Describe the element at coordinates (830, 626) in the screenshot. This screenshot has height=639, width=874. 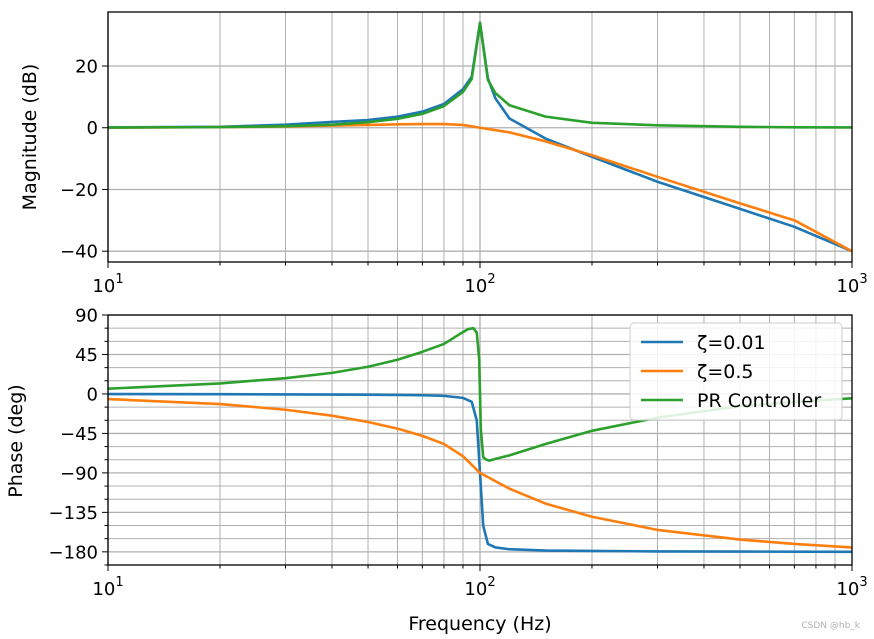
I see `watermark: CSDN @hb_k` at that location.